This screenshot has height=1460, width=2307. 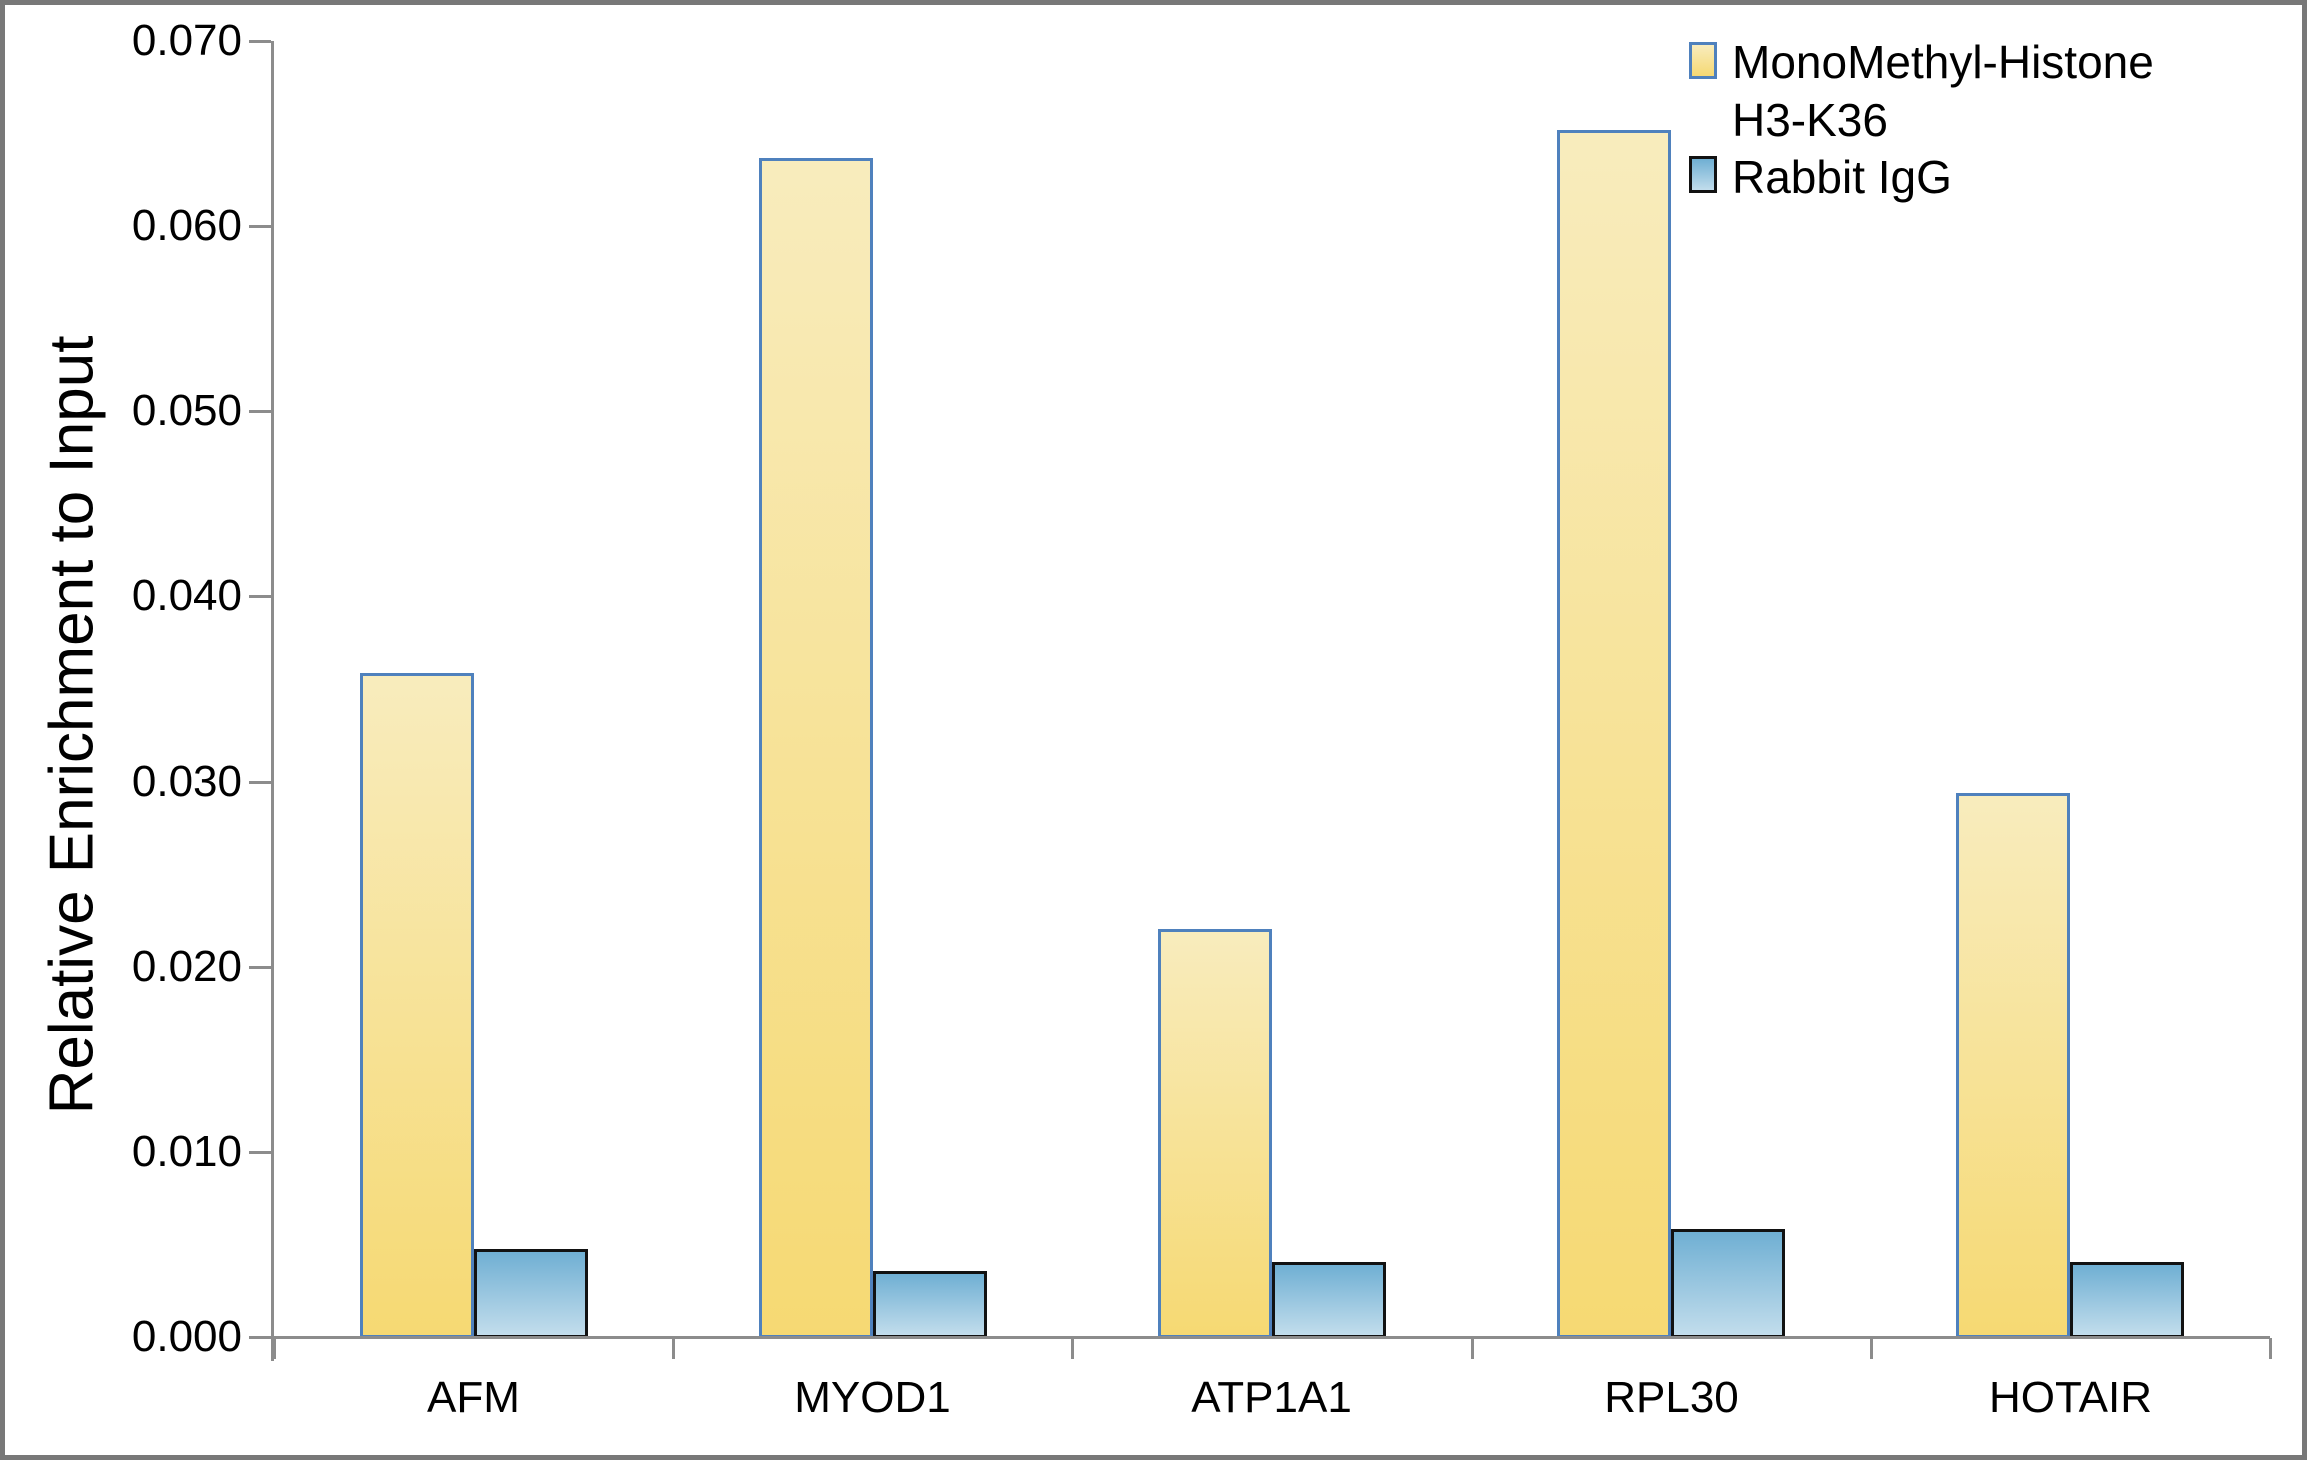 I want to click on bar-h3k36-hotair, so click(x=2013, y=1065).